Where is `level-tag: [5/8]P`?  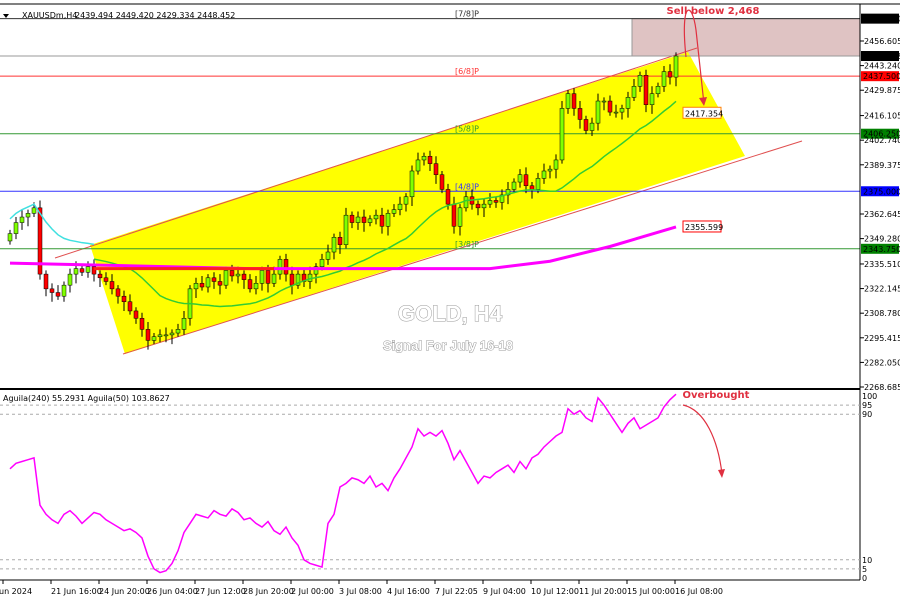
level-tag: [5/8]P is located at coordinates (467, 129).